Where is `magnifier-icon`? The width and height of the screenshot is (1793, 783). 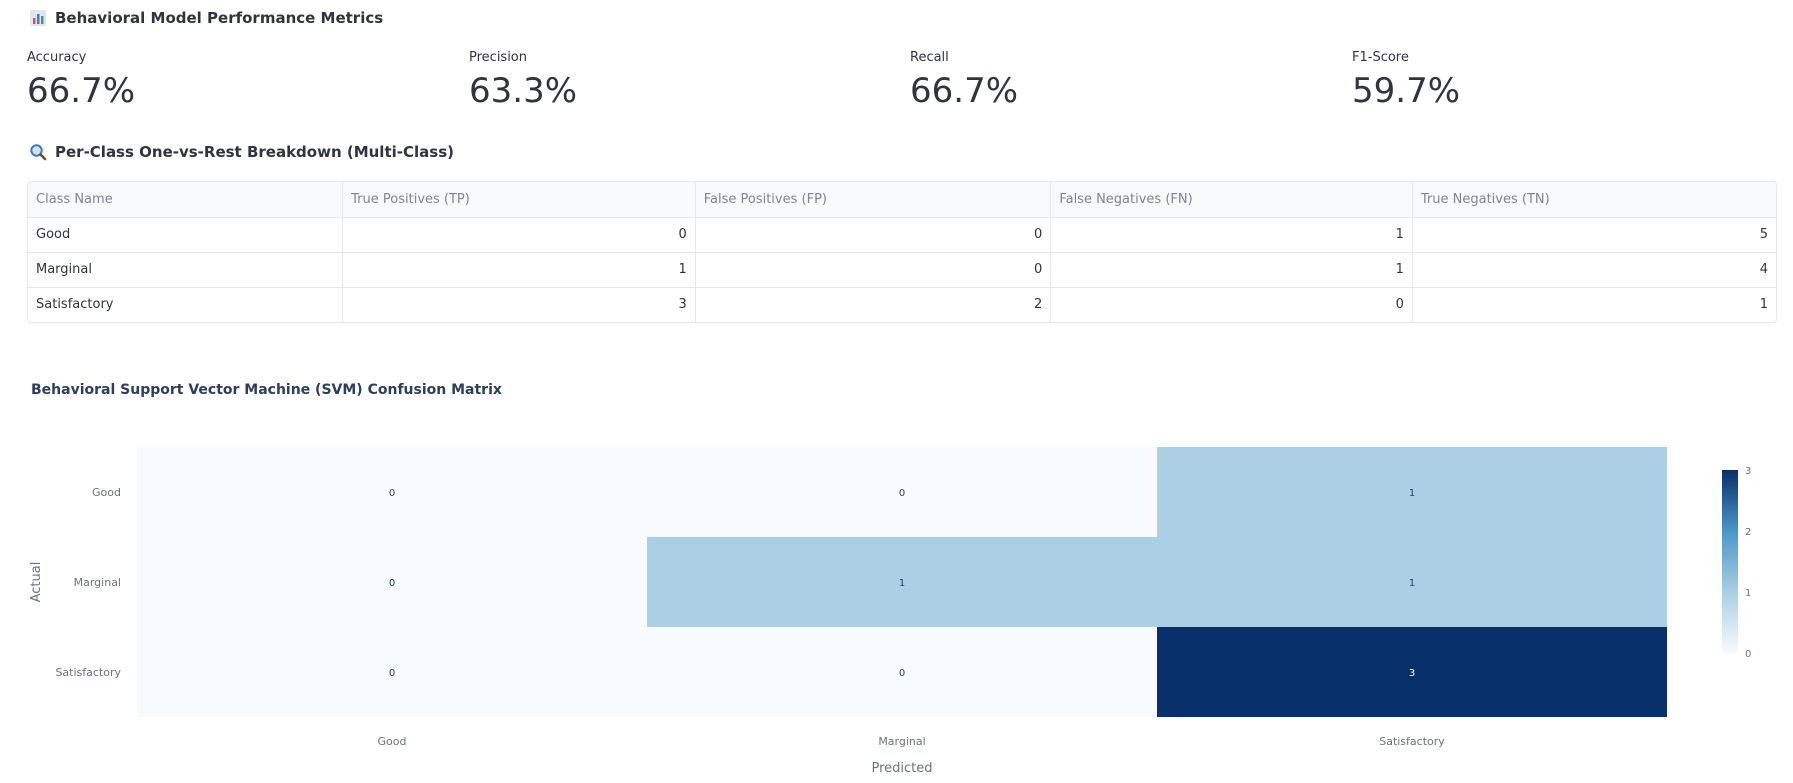 magnifier-icon is located at coordinates (38, 152).